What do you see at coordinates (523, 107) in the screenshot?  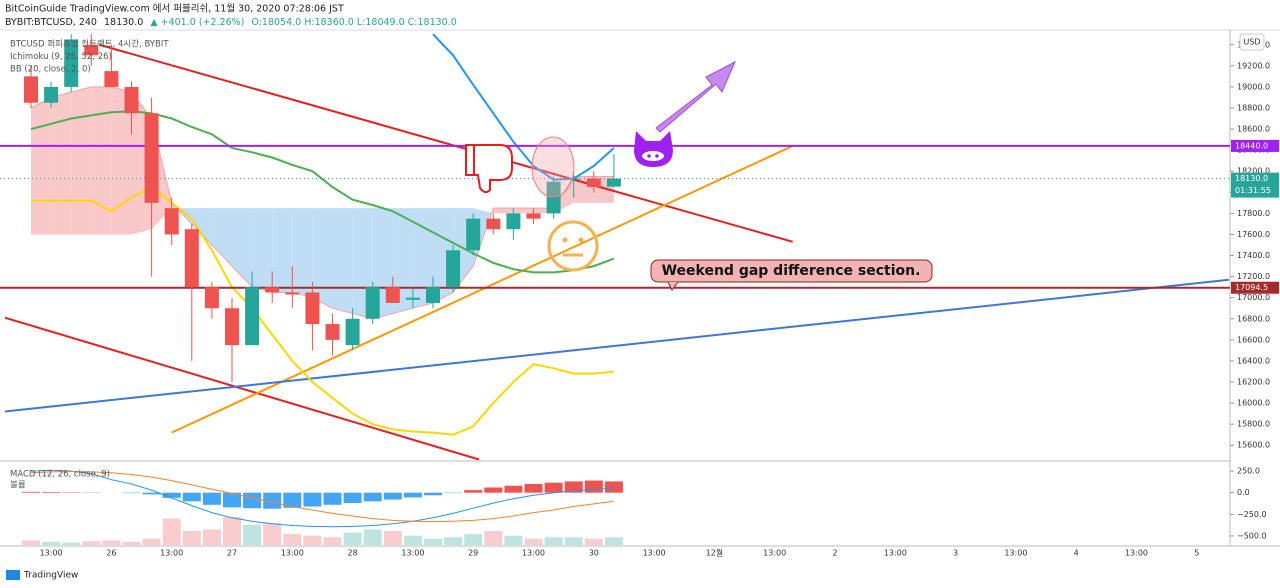 I see `indicator-line` at bounding box center [523, 107].